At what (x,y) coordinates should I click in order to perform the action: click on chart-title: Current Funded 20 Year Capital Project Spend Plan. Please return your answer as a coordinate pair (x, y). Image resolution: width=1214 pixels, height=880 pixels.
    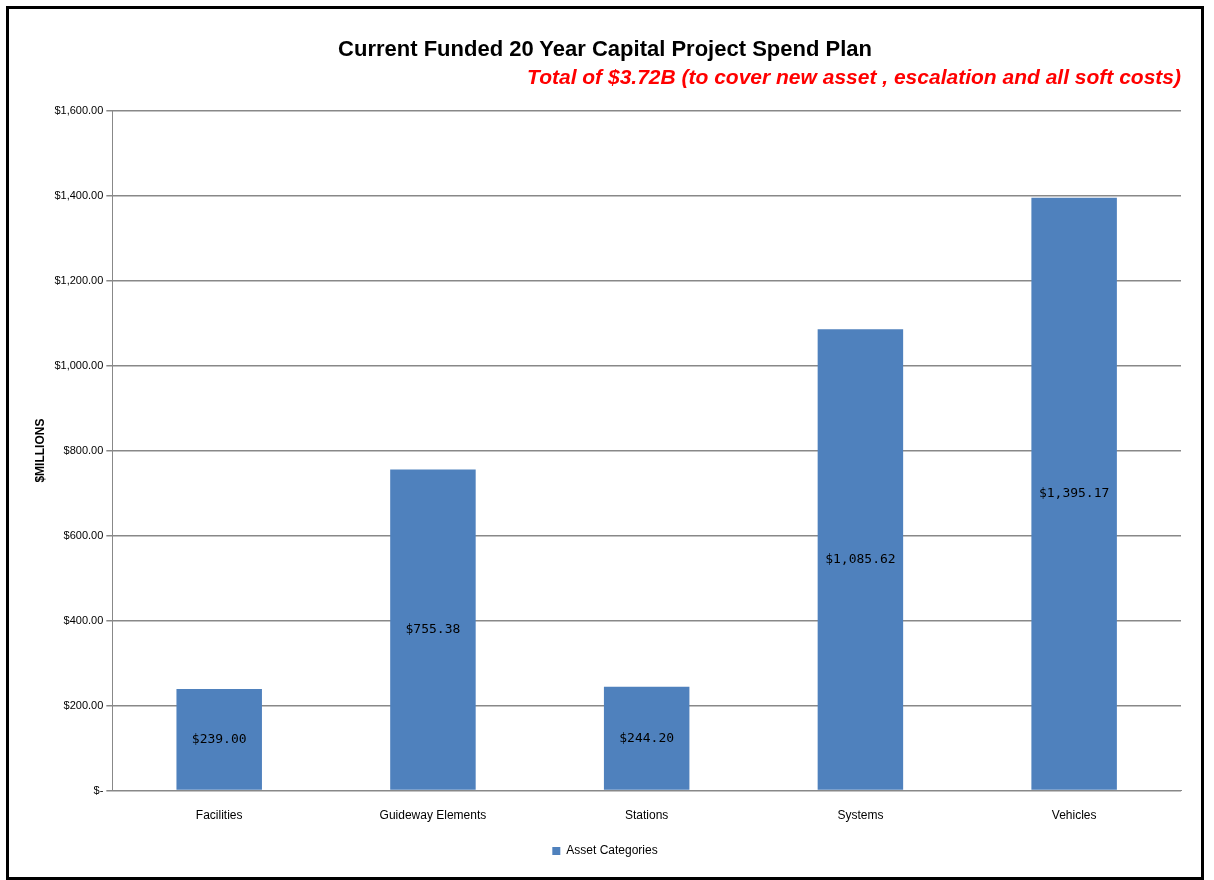
    Looking at the image, I should click on (605, 49).